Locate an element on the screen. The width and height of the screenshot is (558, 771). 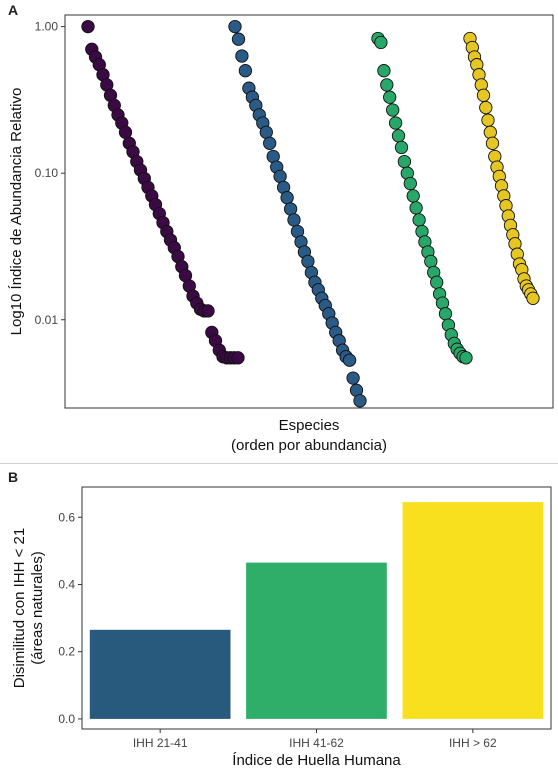
panel-b-letter: B is located at coordinates (13, 477).